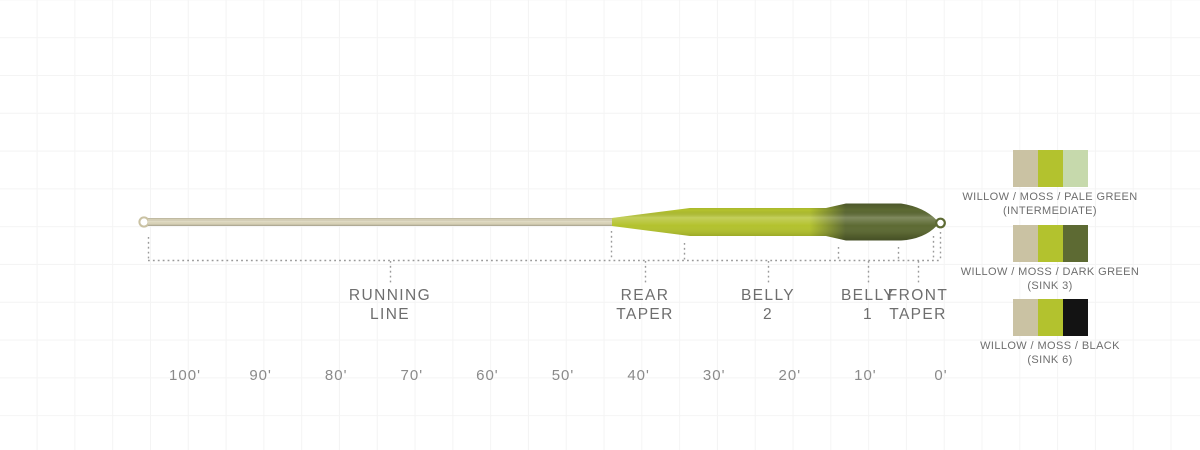 This screenshot has width=1200, height=450. Describe the element at coordinates (487, 375) in the screenshot. I see `axis-tick-60ft: 60'` at that location.